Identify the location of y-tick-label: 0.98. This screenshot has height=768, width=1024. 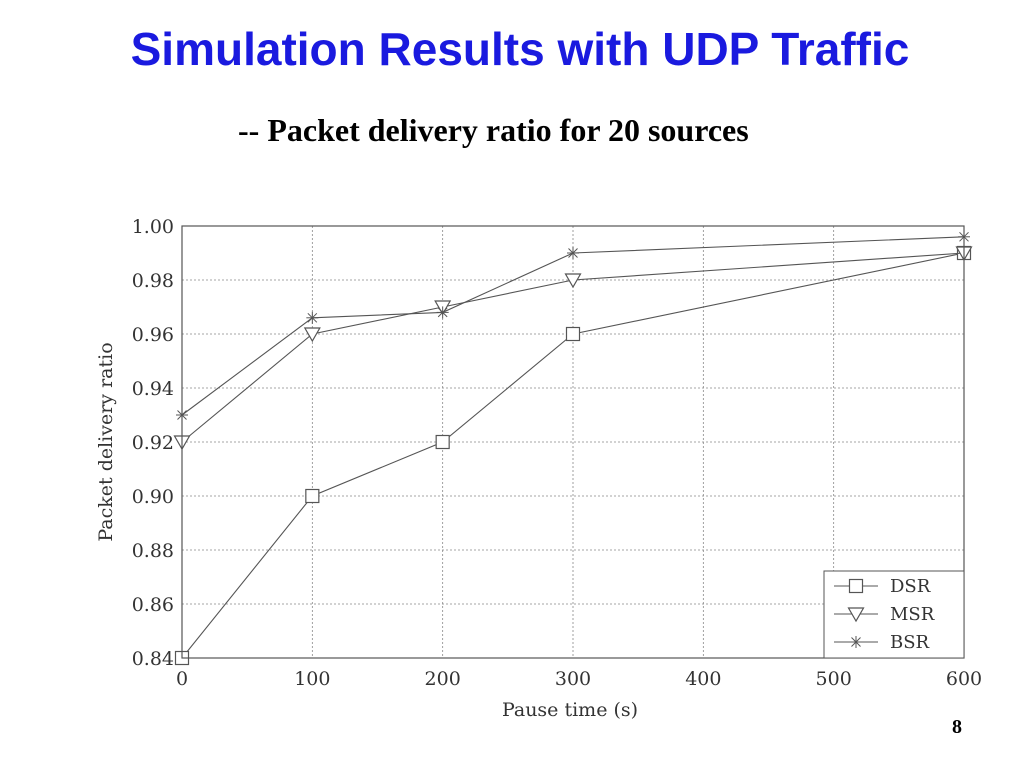
(153, 281).